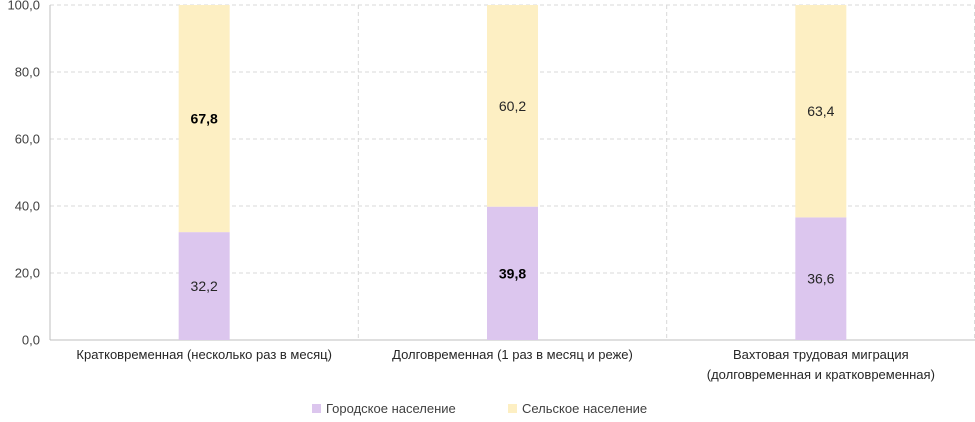 The height and width of the screenshot is (422, 975). I want to click on data-label: 60,2, so click(512, 106).